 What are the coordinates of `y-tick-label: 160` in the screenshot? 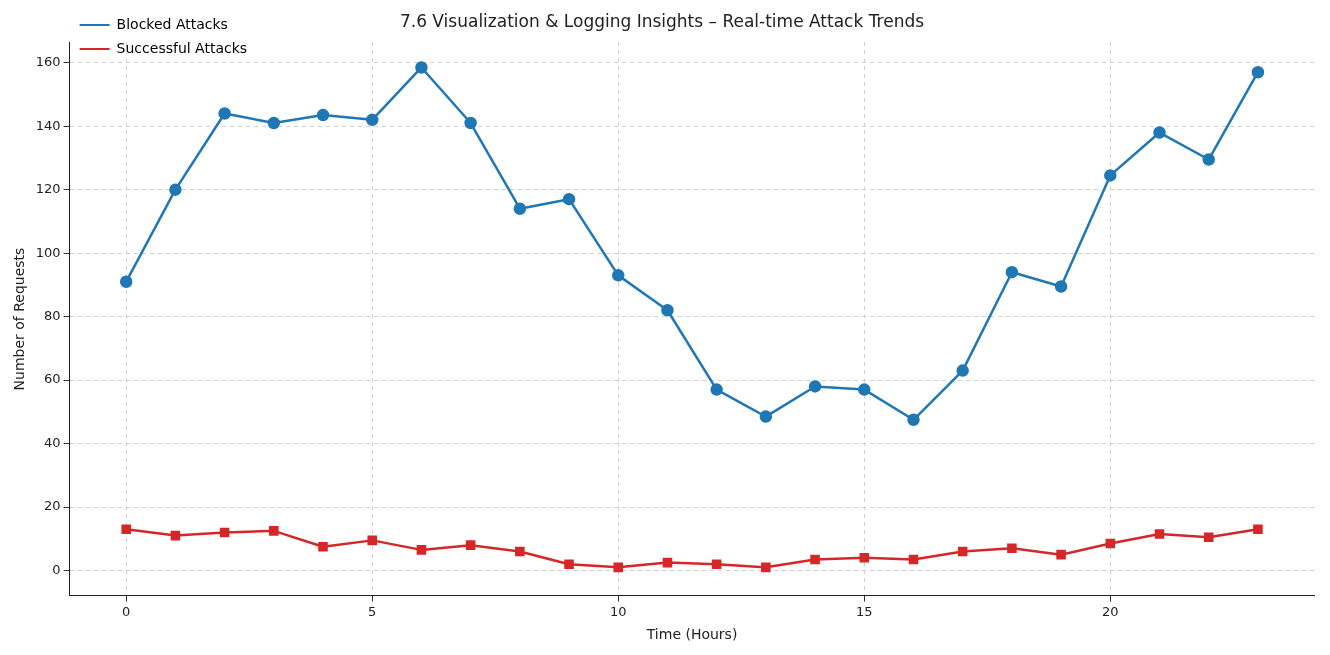 It's located at (48, 62).